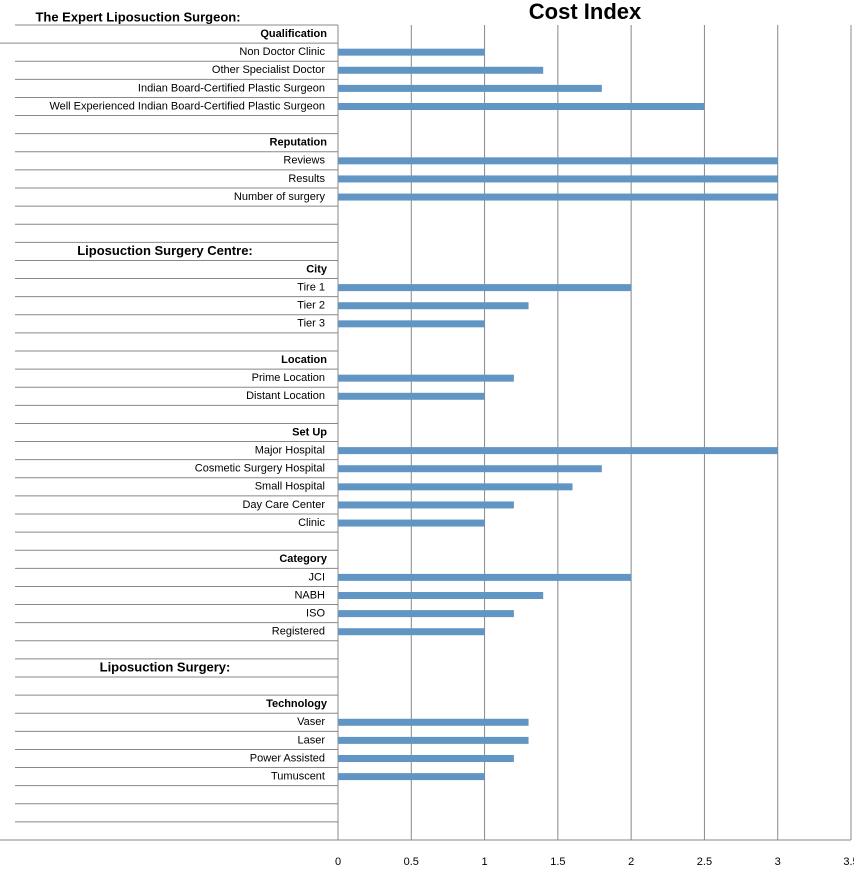 The height and width of the screenshot is (870, 854). Describe the element at coordinates (283, 505) in the screenshot. I see `y-tick-label: Day Care Center` at that location.